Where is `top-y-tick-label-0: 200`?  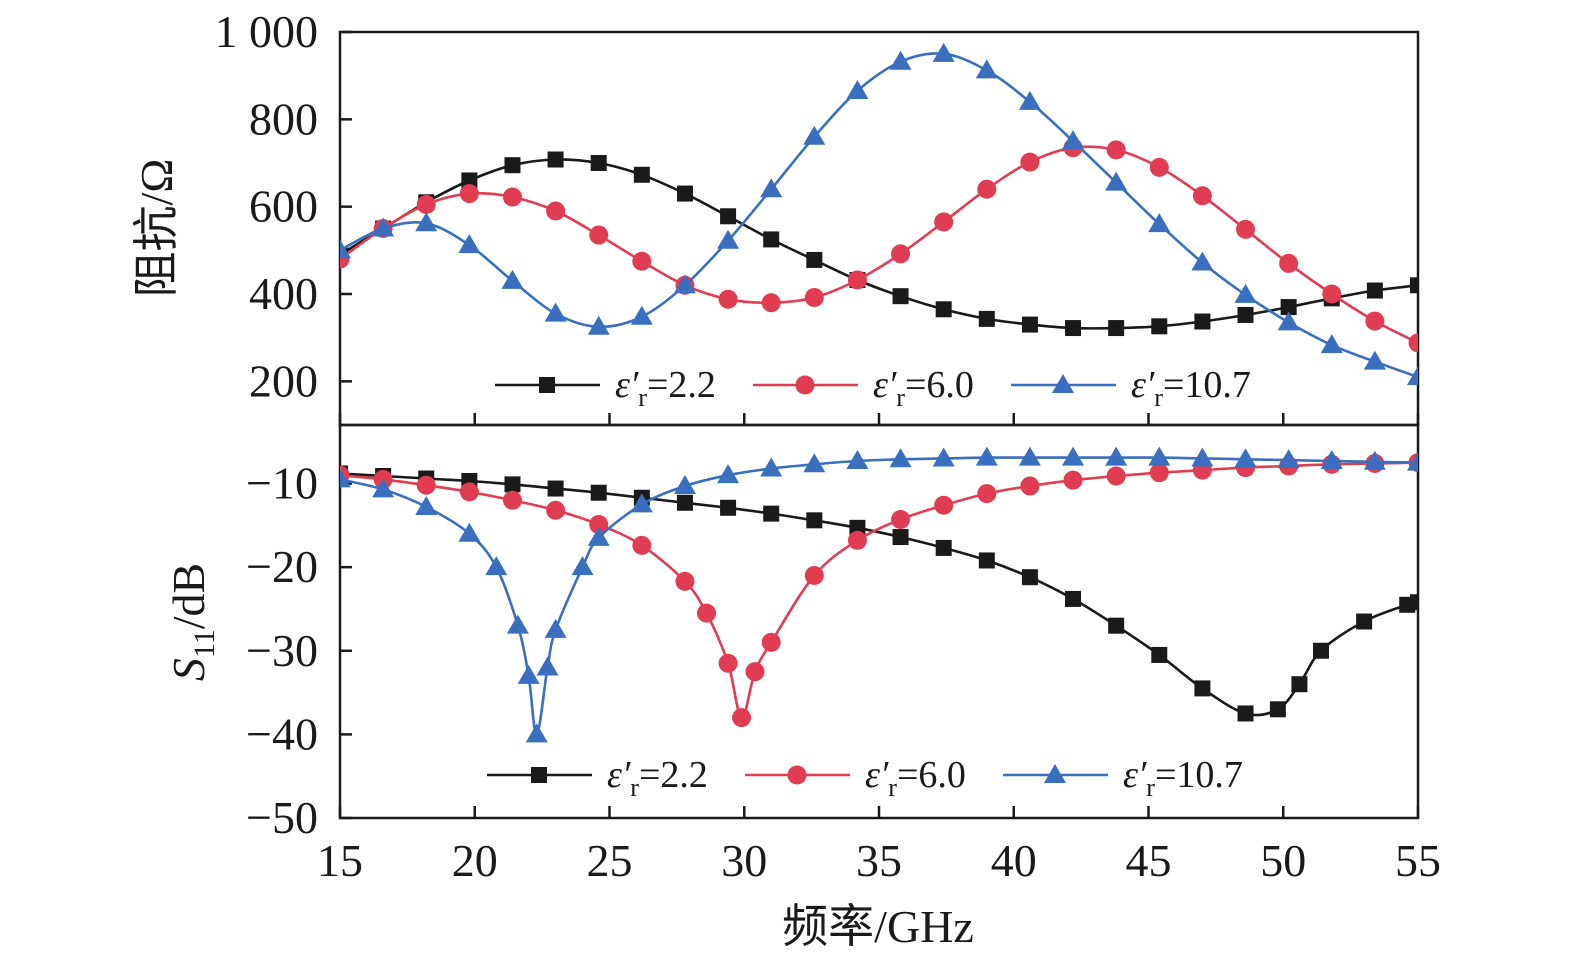
top-y-tick-label-0: 200 is located at coordinates (283, 380).